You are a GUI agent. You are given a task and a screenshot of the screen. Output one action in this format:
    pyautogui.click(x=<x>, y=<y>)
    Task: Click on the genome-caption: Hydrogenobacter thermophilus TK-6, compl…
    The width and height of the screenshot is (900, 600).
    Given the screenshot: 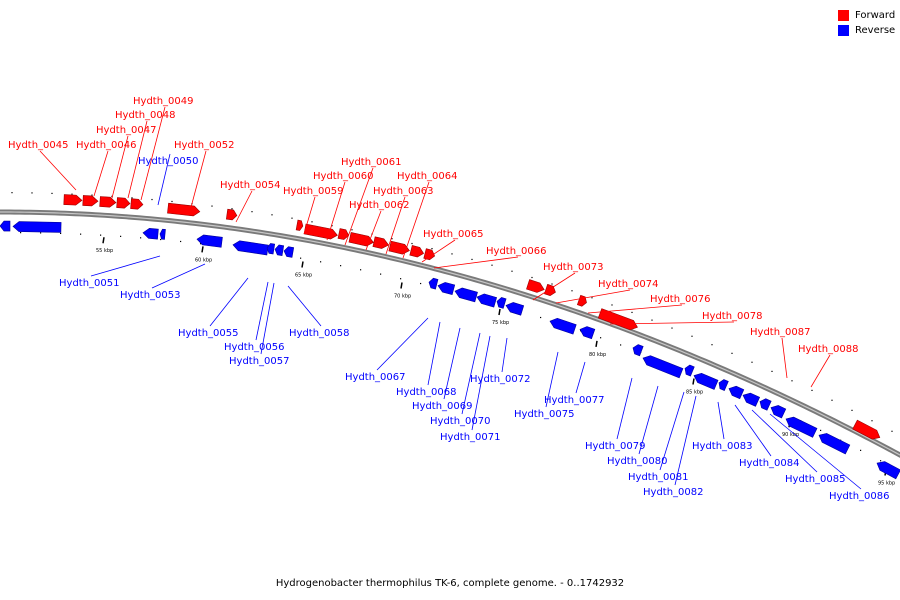 What is the action you would take?
    pyautogui.click(x=450, y=583)
    